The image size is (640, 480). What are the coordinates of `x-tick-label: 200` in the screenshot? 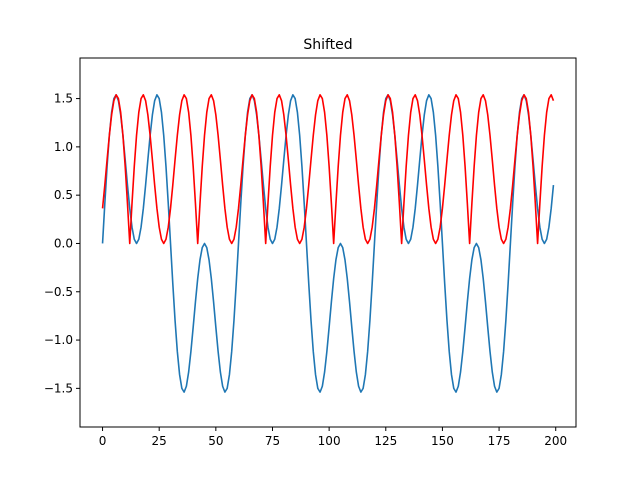 It's located at (555, 441).